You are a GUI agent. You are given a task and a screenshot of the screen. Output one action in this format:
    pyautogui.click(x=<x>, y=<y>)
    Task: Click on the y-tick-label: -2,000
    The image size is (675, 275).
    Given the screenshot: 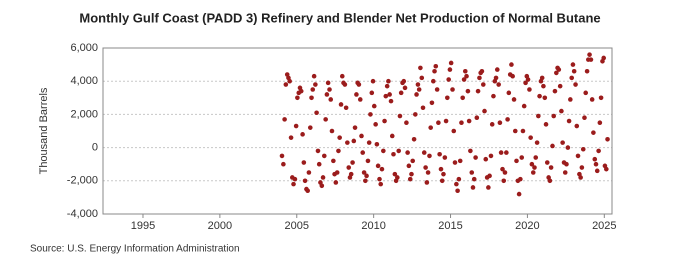 What is the action you would take?
    pyautogui.click(x=82, y=181)
    